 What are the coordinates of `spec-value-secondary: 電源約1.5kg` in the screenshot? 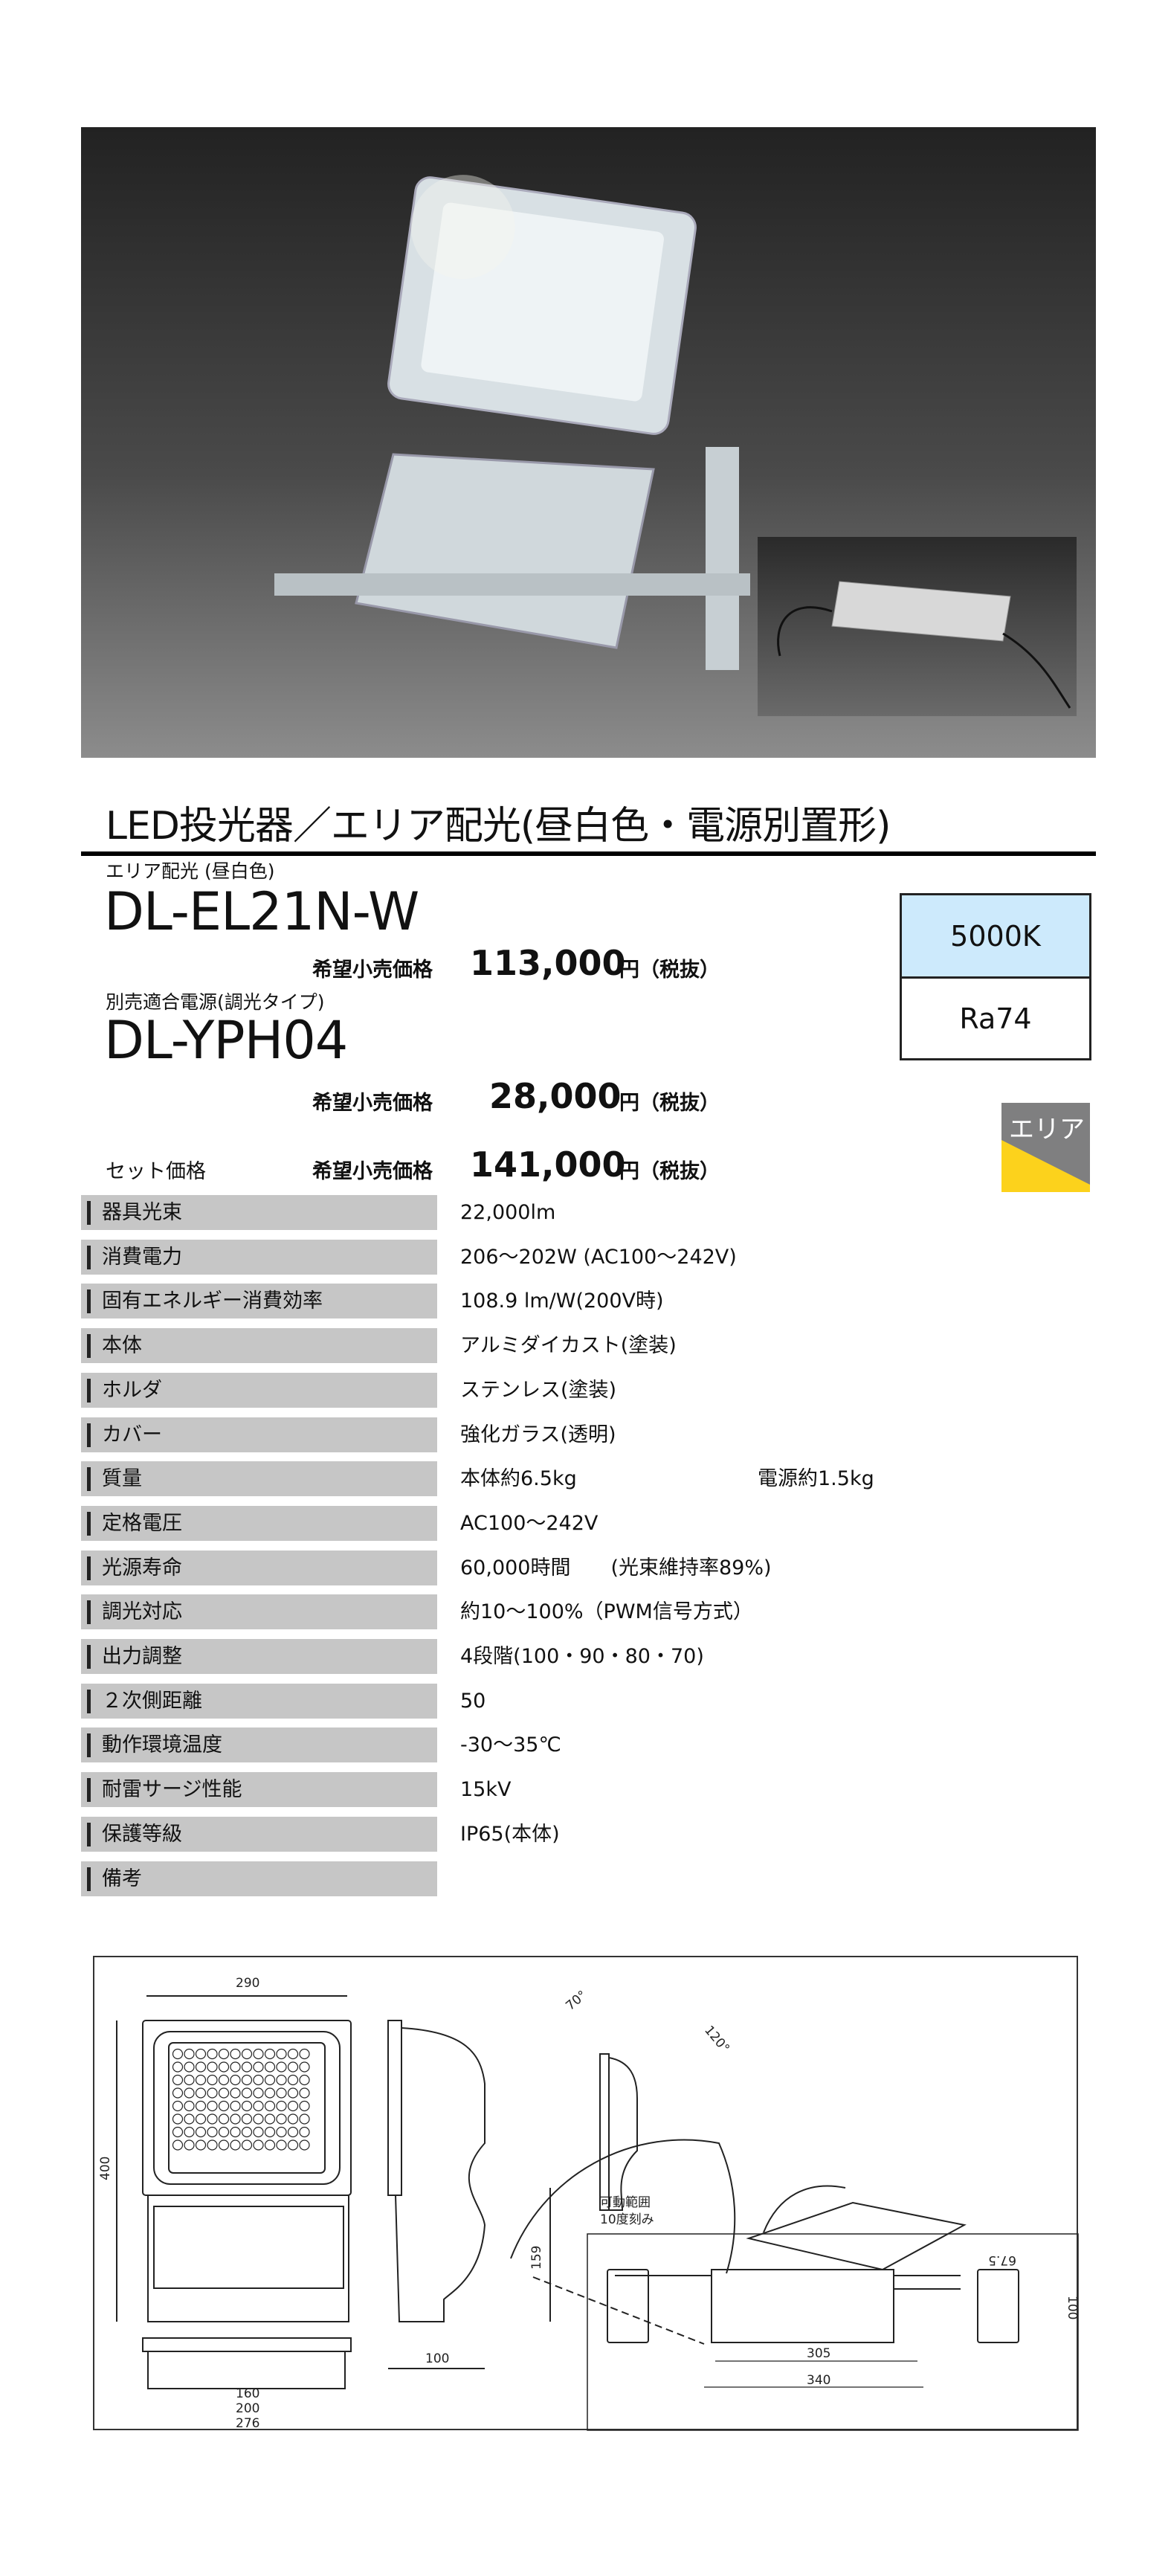 It's located at (816, 1479).